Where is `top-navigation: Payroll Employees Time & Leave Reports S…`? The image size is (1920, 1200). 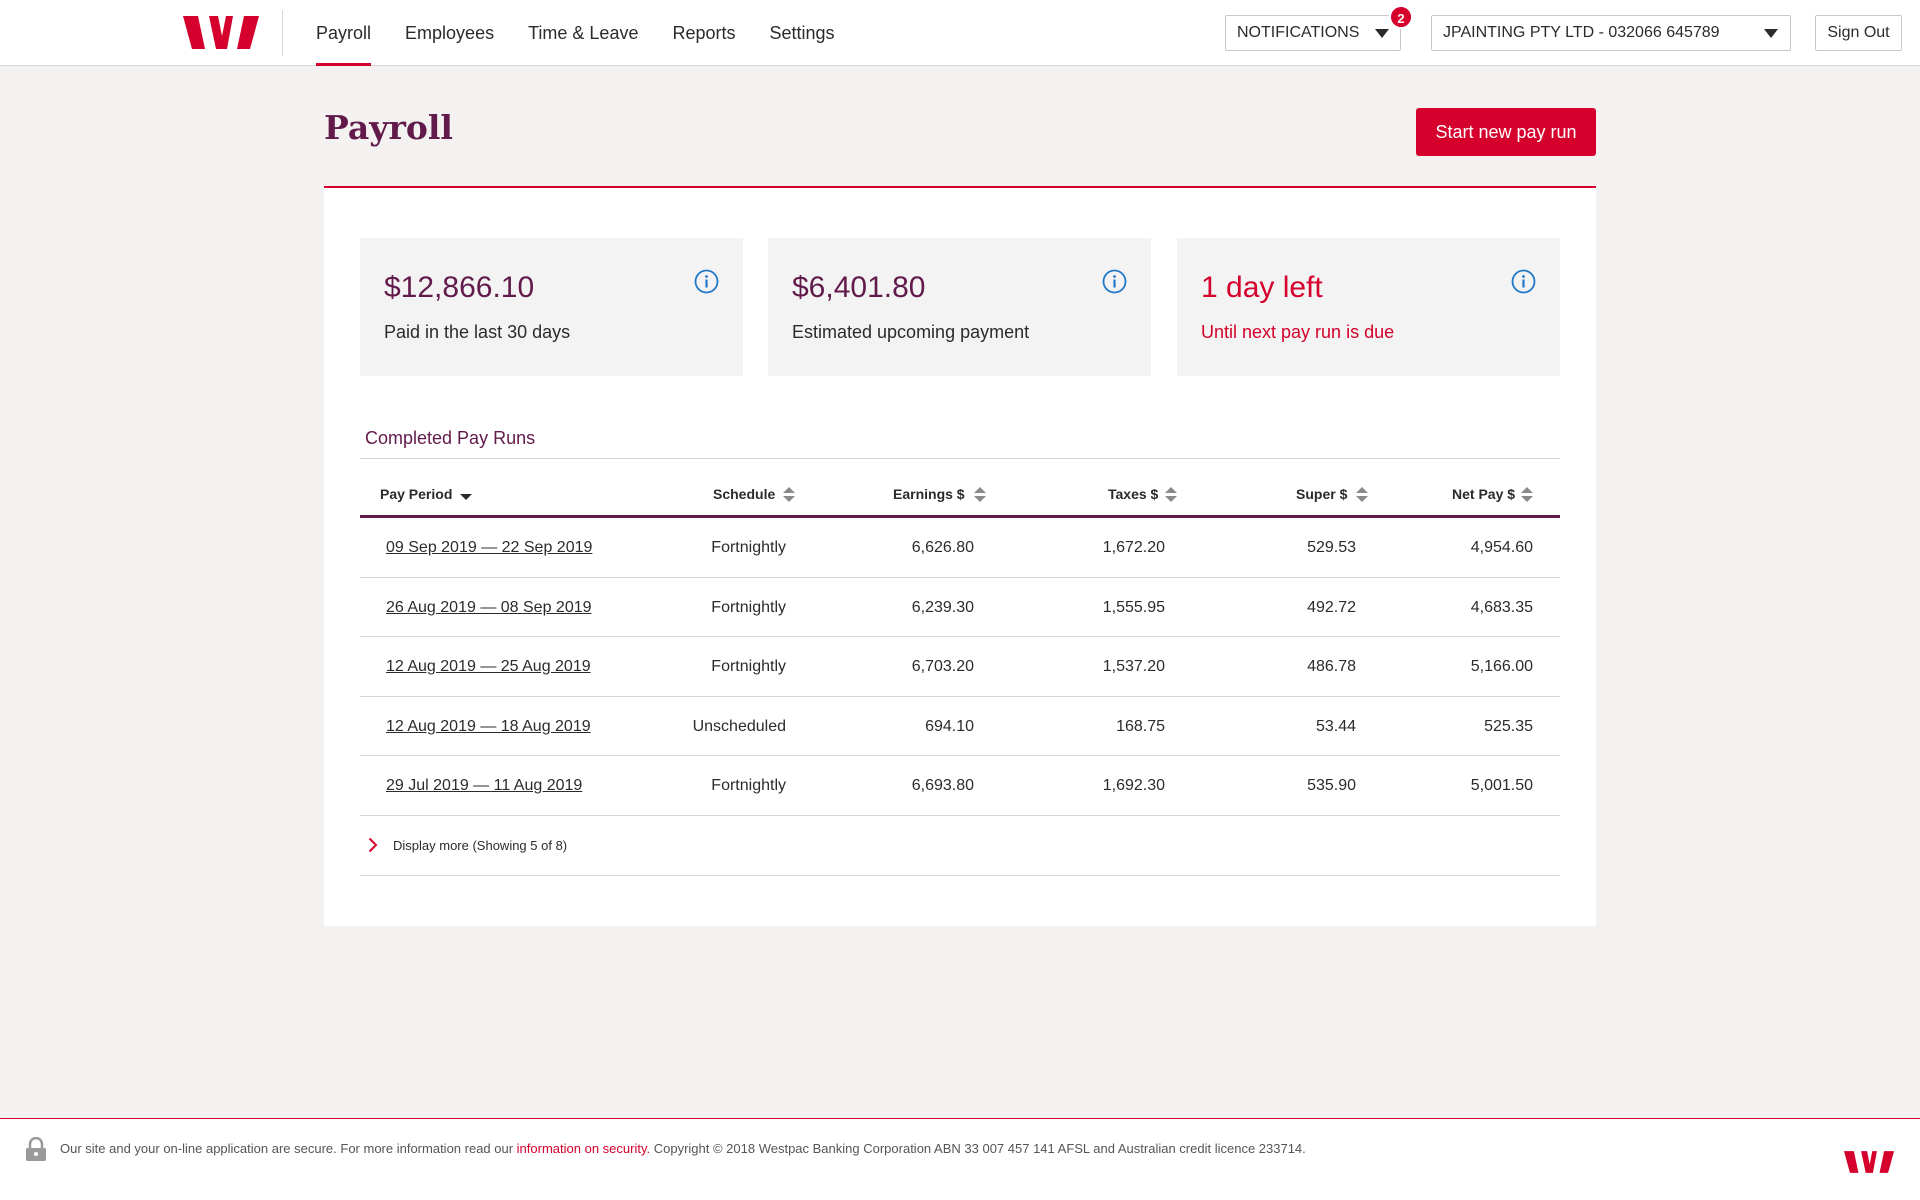
top-navigation: Payroll Employees Time & Leave Reports S… is located at coordinates (960, 33).